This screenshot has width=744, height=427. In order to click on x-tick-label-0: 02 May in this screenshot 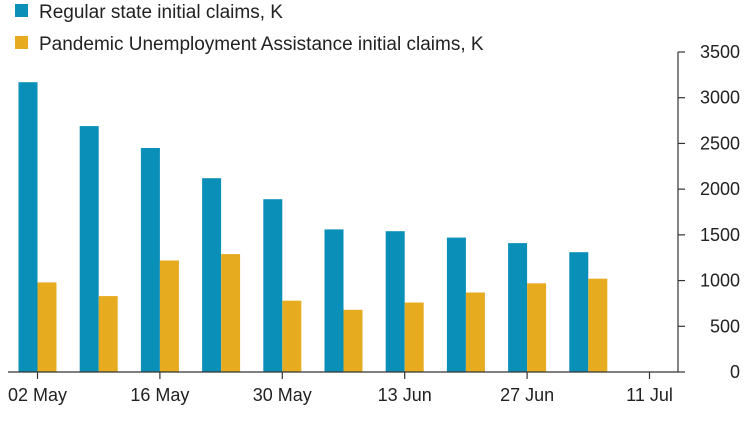, I will do `click(37, 395)`.